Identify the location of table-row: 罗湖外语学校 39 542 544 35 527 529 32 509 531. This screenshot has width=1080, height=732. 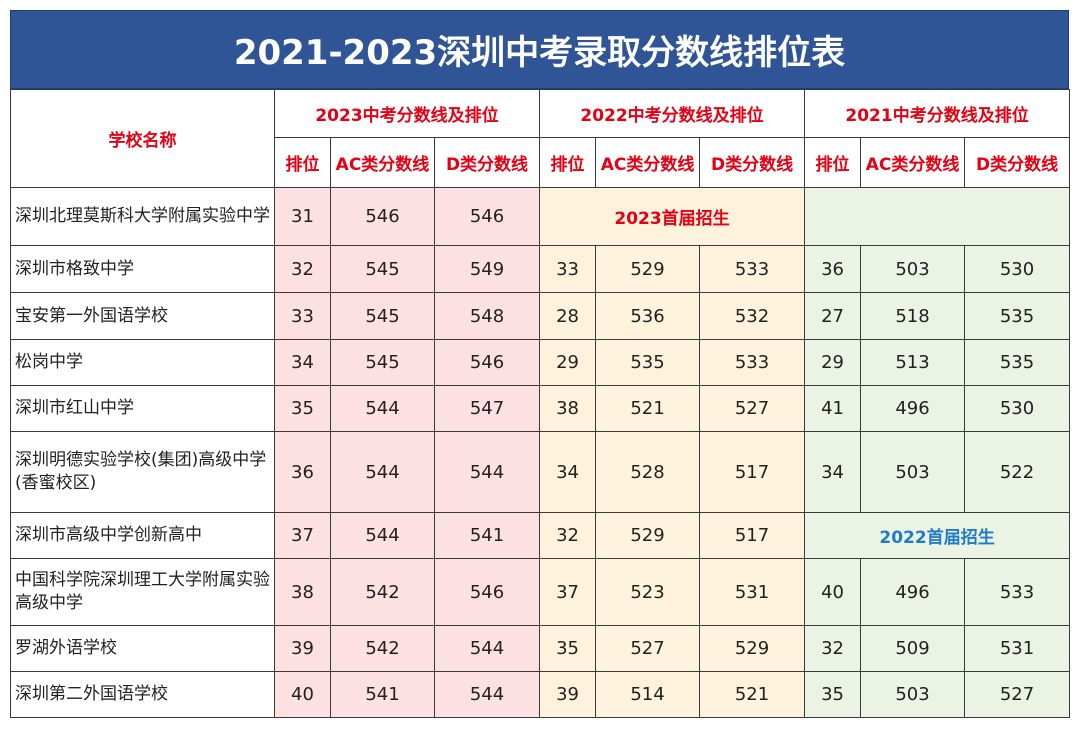
(540, 648).